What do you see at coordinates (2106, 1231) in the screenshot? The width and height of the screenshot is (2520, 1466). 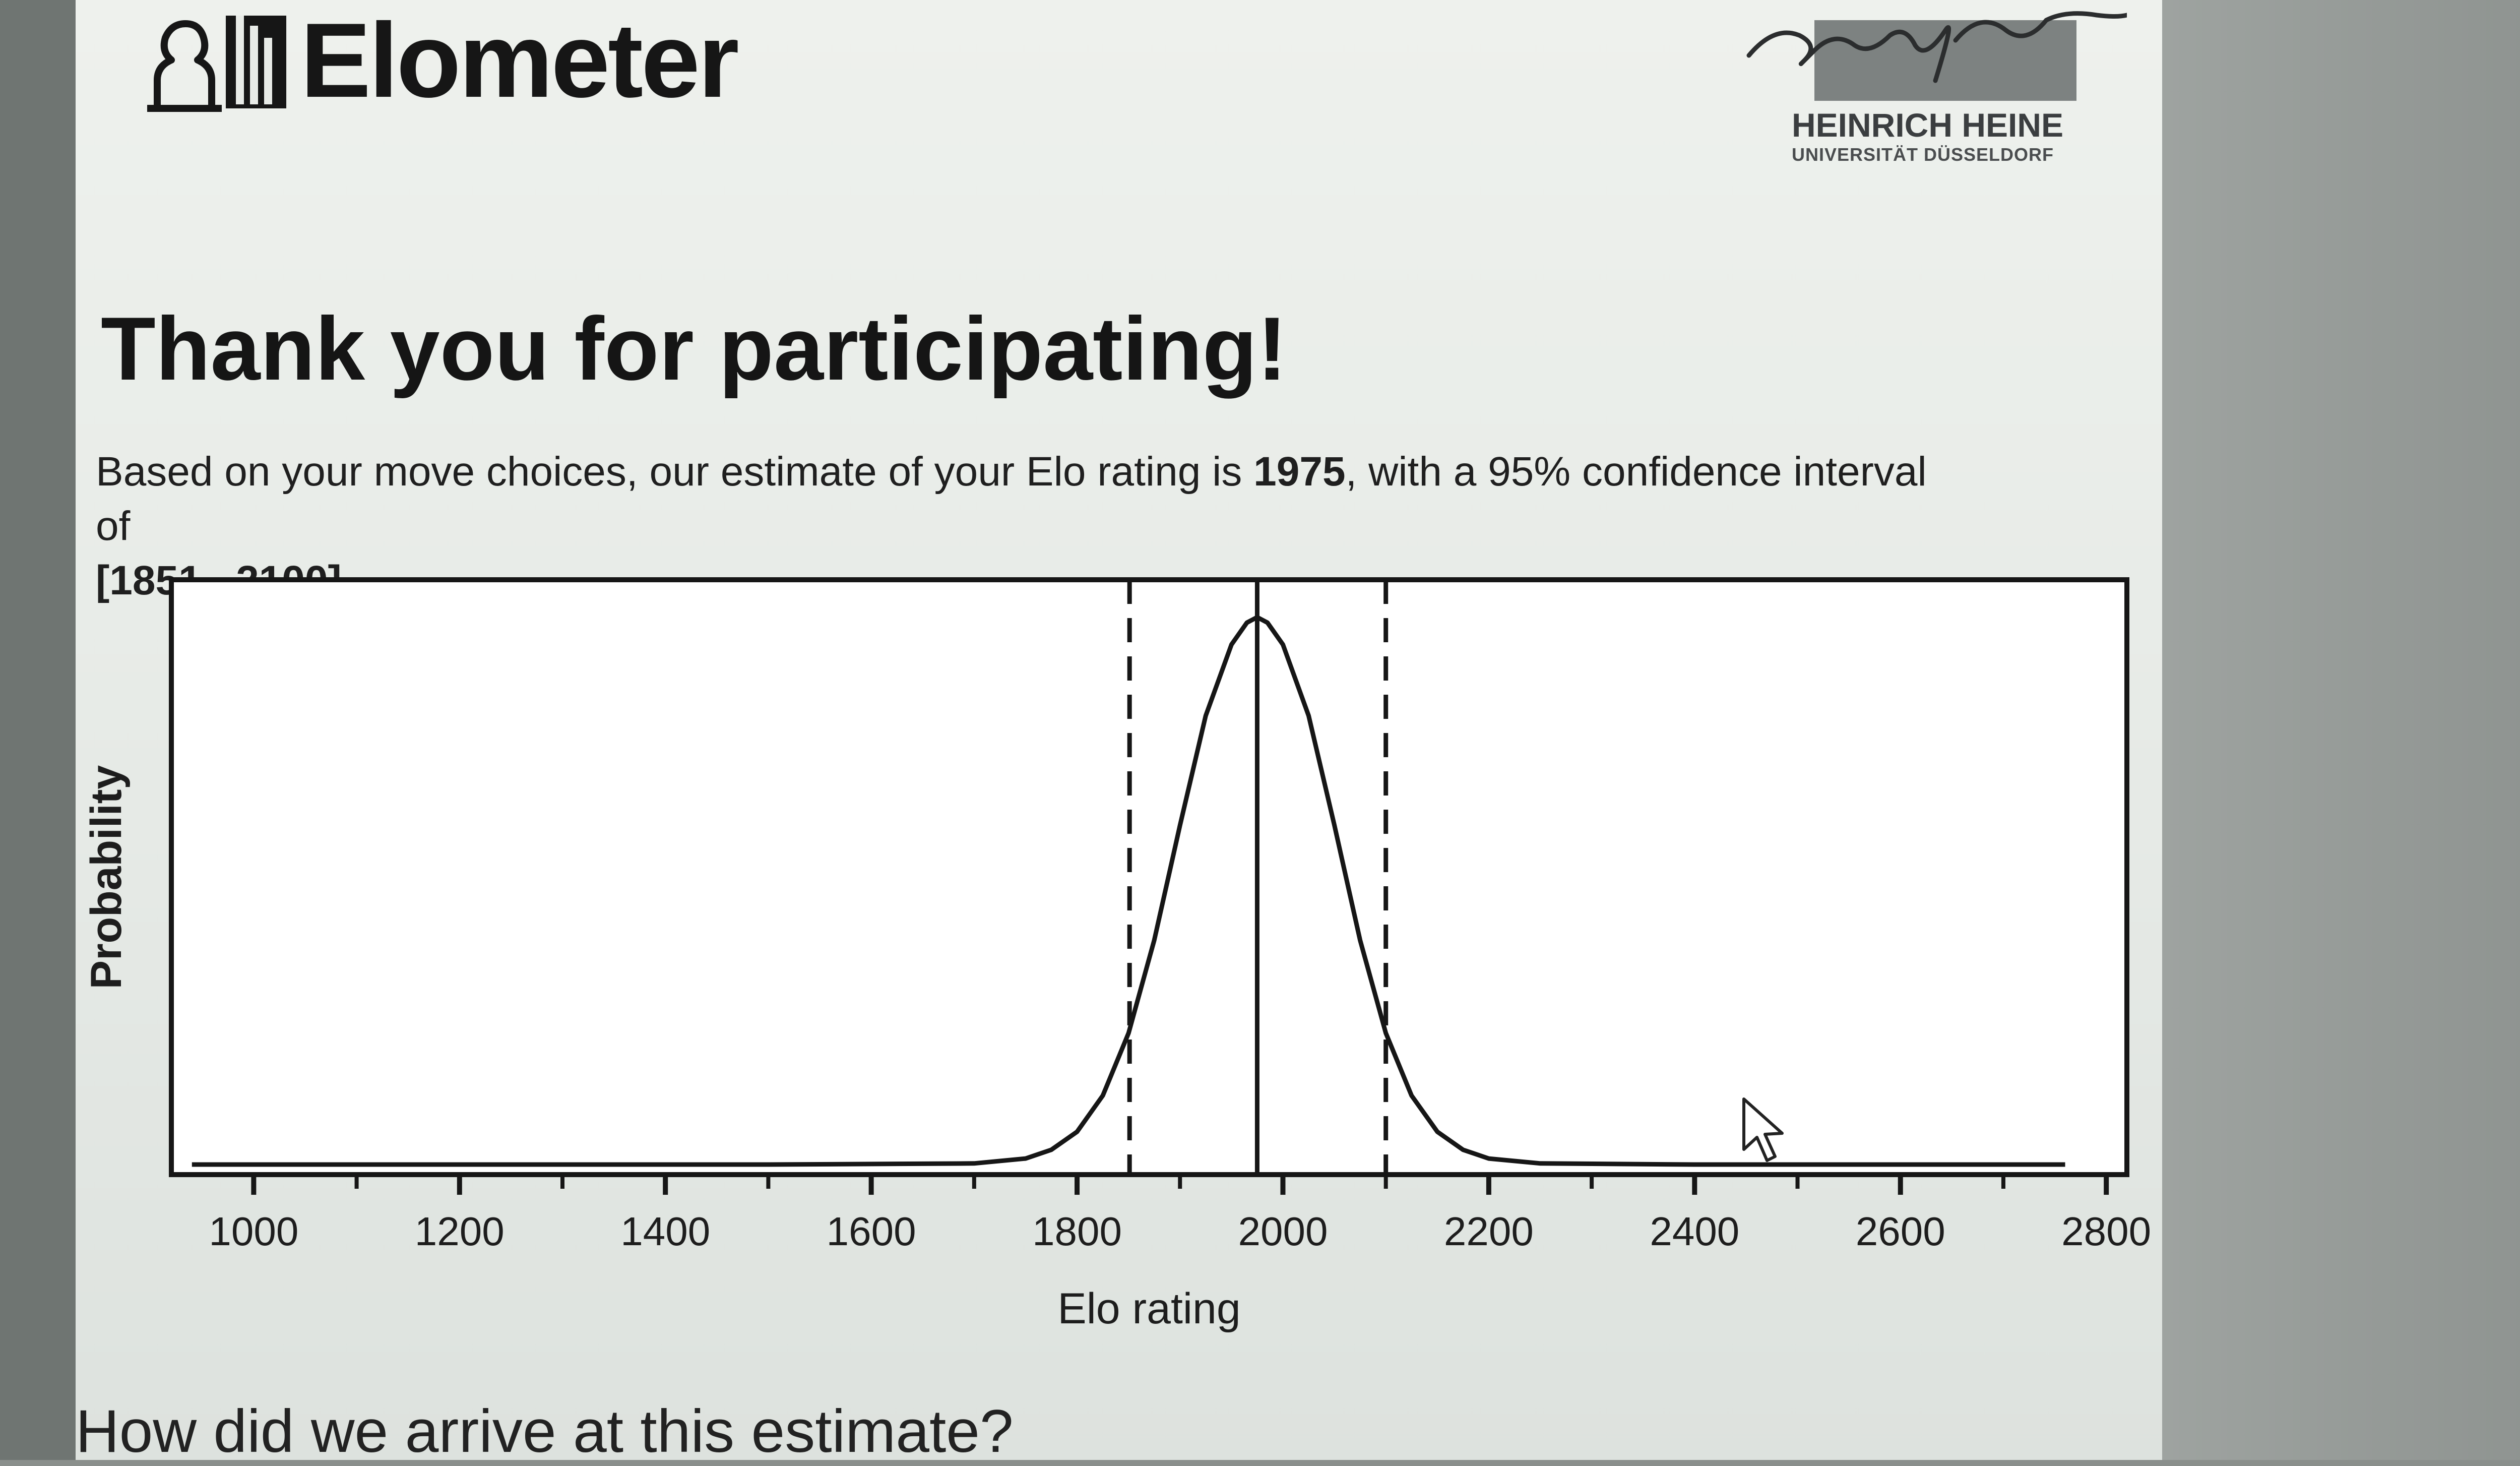 I see `x-tick-label: 2800` at bounding box center [2106, 1231].